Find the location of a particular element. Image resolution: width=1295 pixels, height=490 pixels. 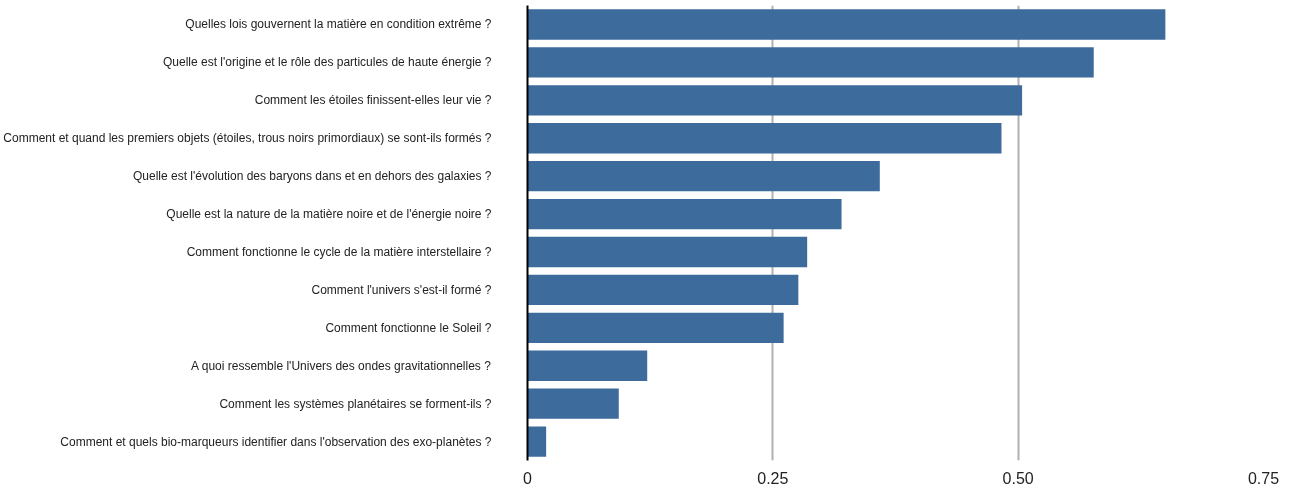

x-tick-label: 0.50 is located at coordinates (1018, 478).